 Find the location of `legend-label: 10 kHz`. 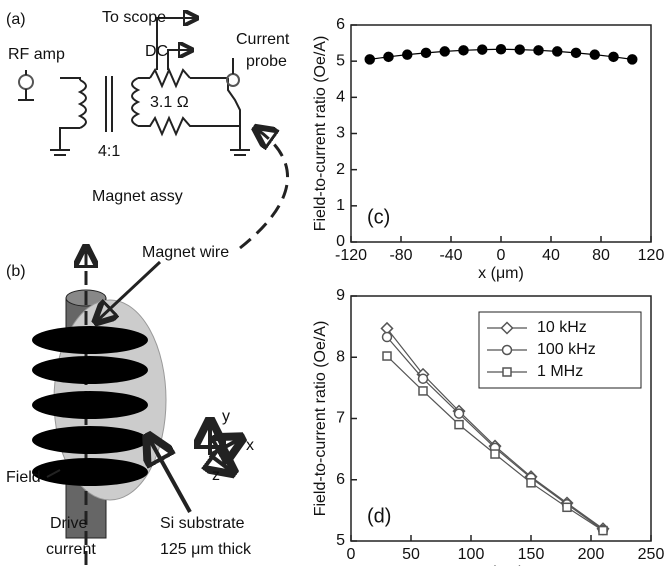

legend-label: 10 kHz is located at coordinates (562, 327).